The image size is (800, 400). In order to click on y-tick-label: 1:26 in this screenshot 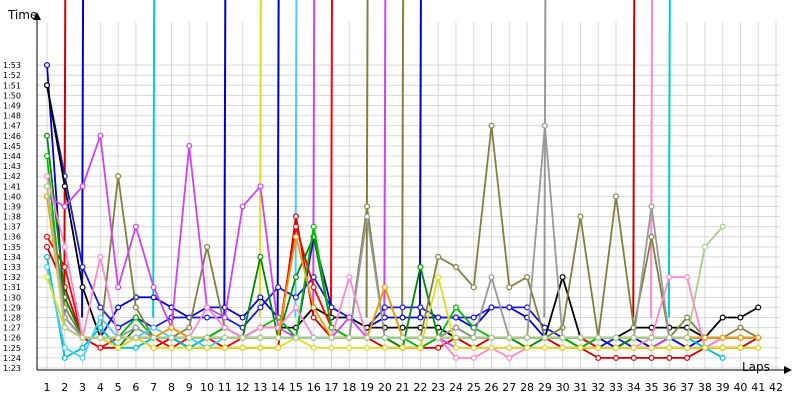, I will do `click(12, 338)`.